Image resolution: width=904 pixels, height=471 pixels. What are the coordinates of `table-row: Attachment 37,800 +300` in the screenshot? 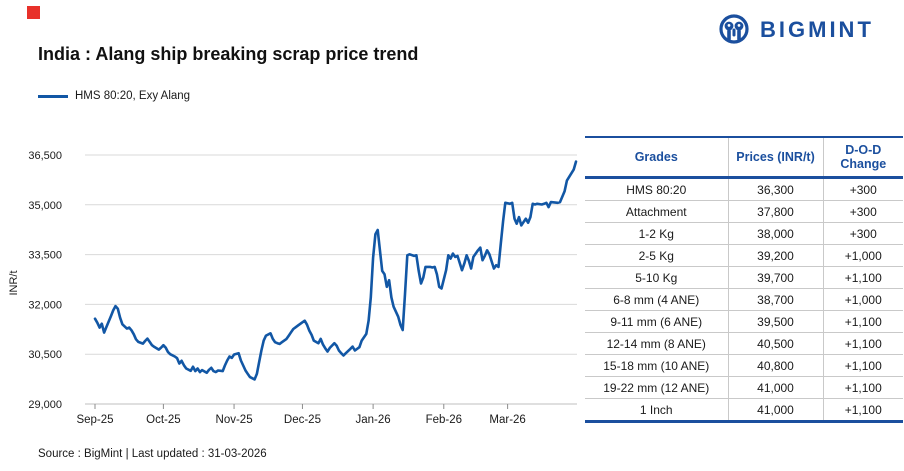 It's located at (744, 211).